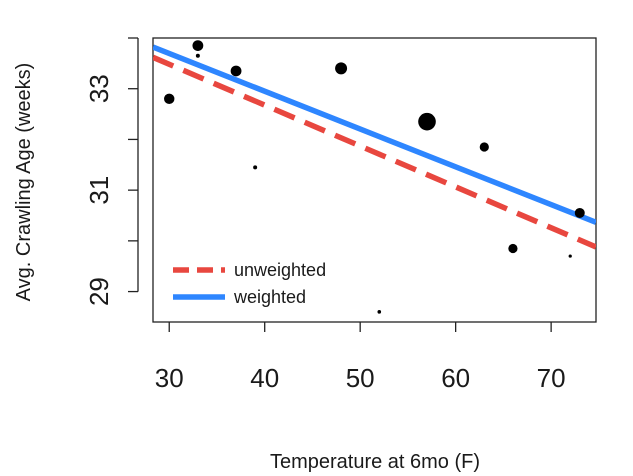  Describe the element at coordinates (249, 283) in the screenshot. I see `legend: unweighted weighted` at that location.